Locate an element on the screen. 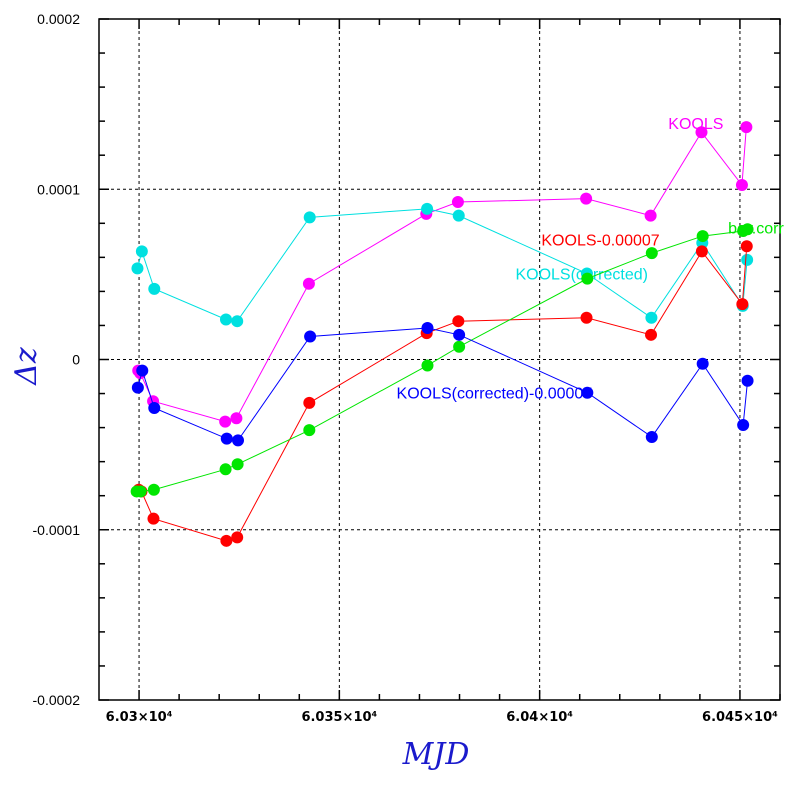 Image resolution: width=797 pixels, height=797 pixels. series-label: KOOLS(corrected) is located at coordinates (581, 275).